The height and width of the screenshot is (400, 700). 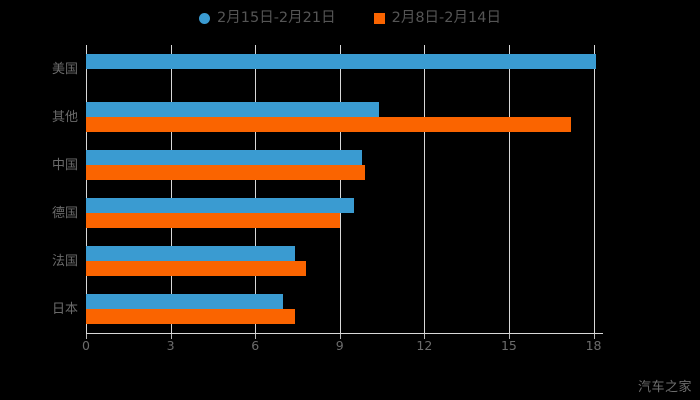 I want to click on x-tick-label: 15, so click(x=508, y=345).